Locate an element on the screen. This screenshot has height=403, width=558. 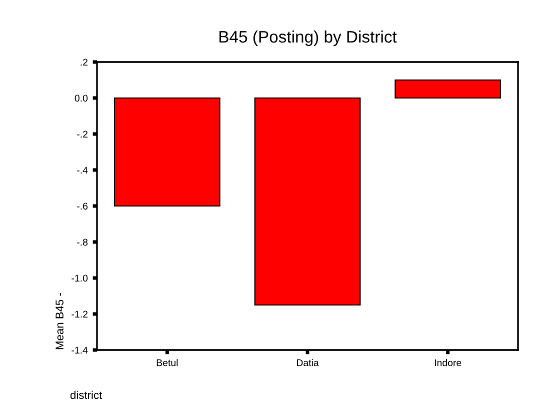
y-tick-label: -1.2 is located at coordinates (80, 314).